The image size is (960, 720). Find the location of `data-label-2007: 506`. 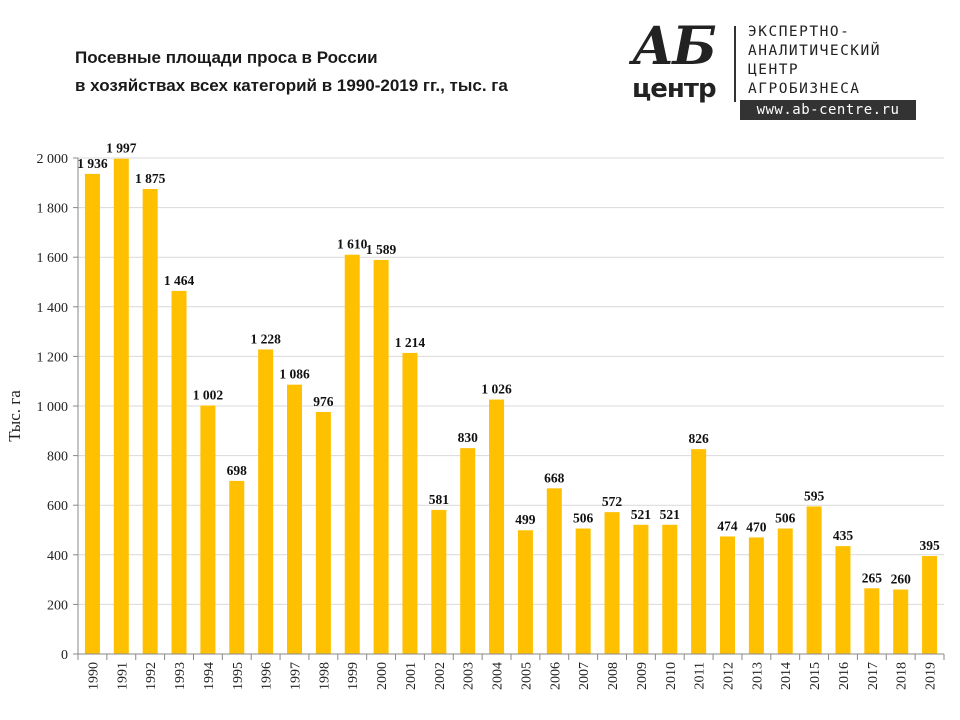

data-label-2007: 506 is located at coordinates (583, 518).